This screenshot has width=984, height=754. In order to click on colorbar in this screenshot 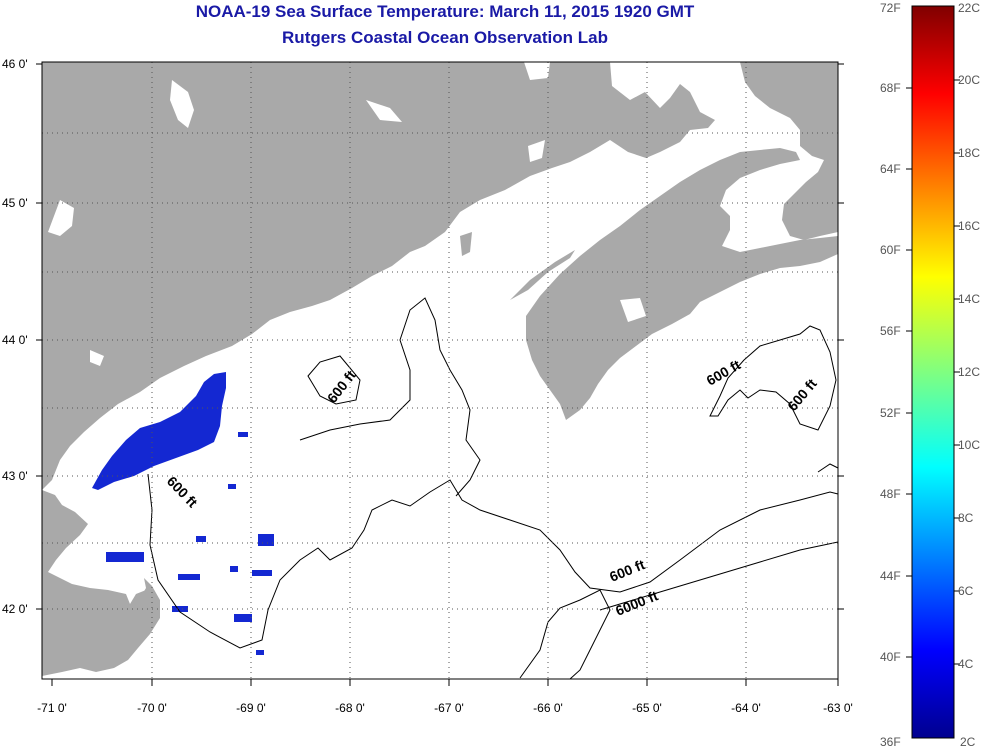, I will do `click(933, 372)`.